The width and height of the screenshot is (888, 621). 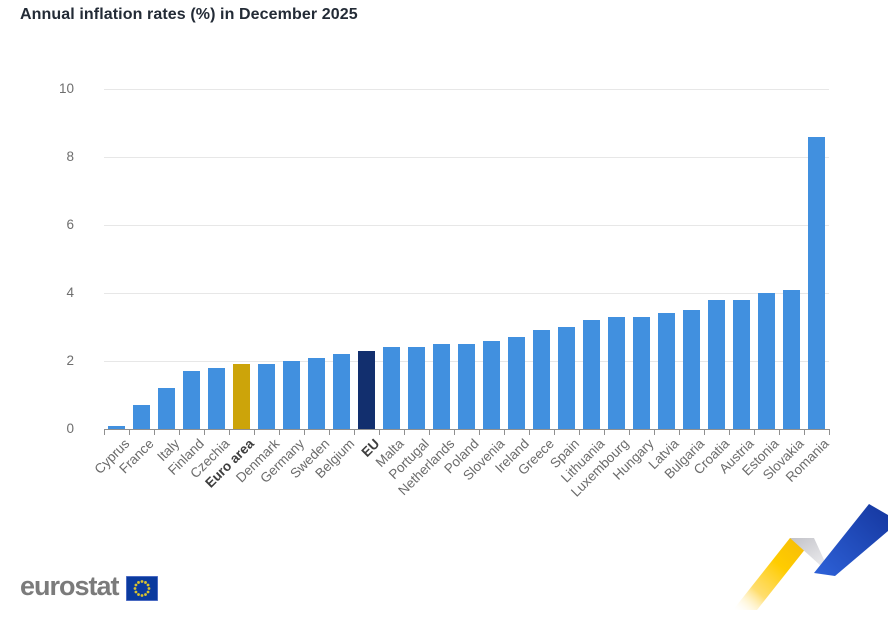 I want to click on bar-hungary, so click(x=641, y=373).